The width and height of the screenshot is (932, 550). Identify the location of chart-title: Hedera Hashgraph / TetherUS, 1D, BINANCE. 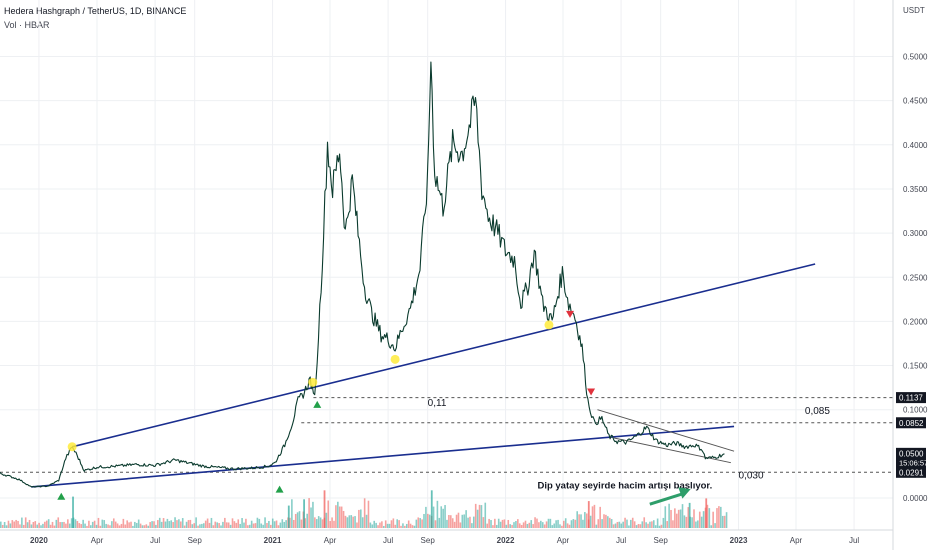
(95, 11).